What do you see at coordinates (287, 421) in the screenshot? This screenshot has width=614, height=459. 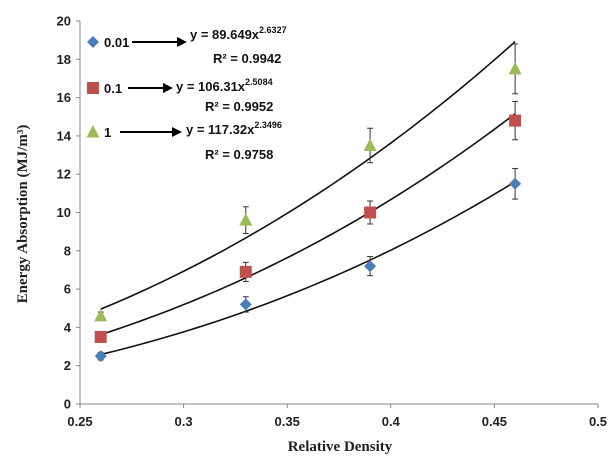 I see `x-tick-label: 0.35` at bounding box center [287, 421].